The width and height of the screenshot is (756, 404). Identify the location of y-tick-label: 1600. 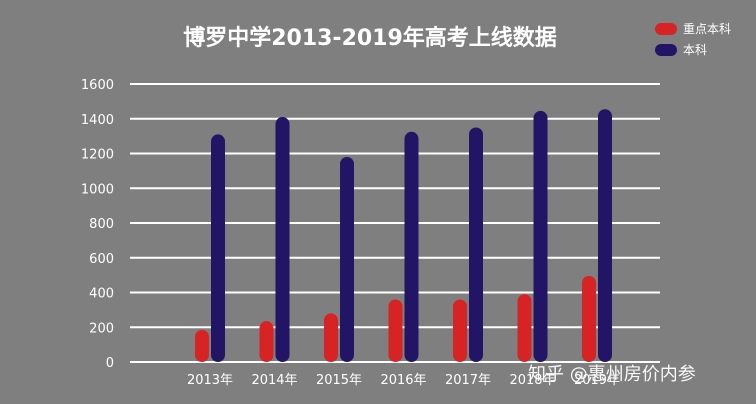
(97, 85).